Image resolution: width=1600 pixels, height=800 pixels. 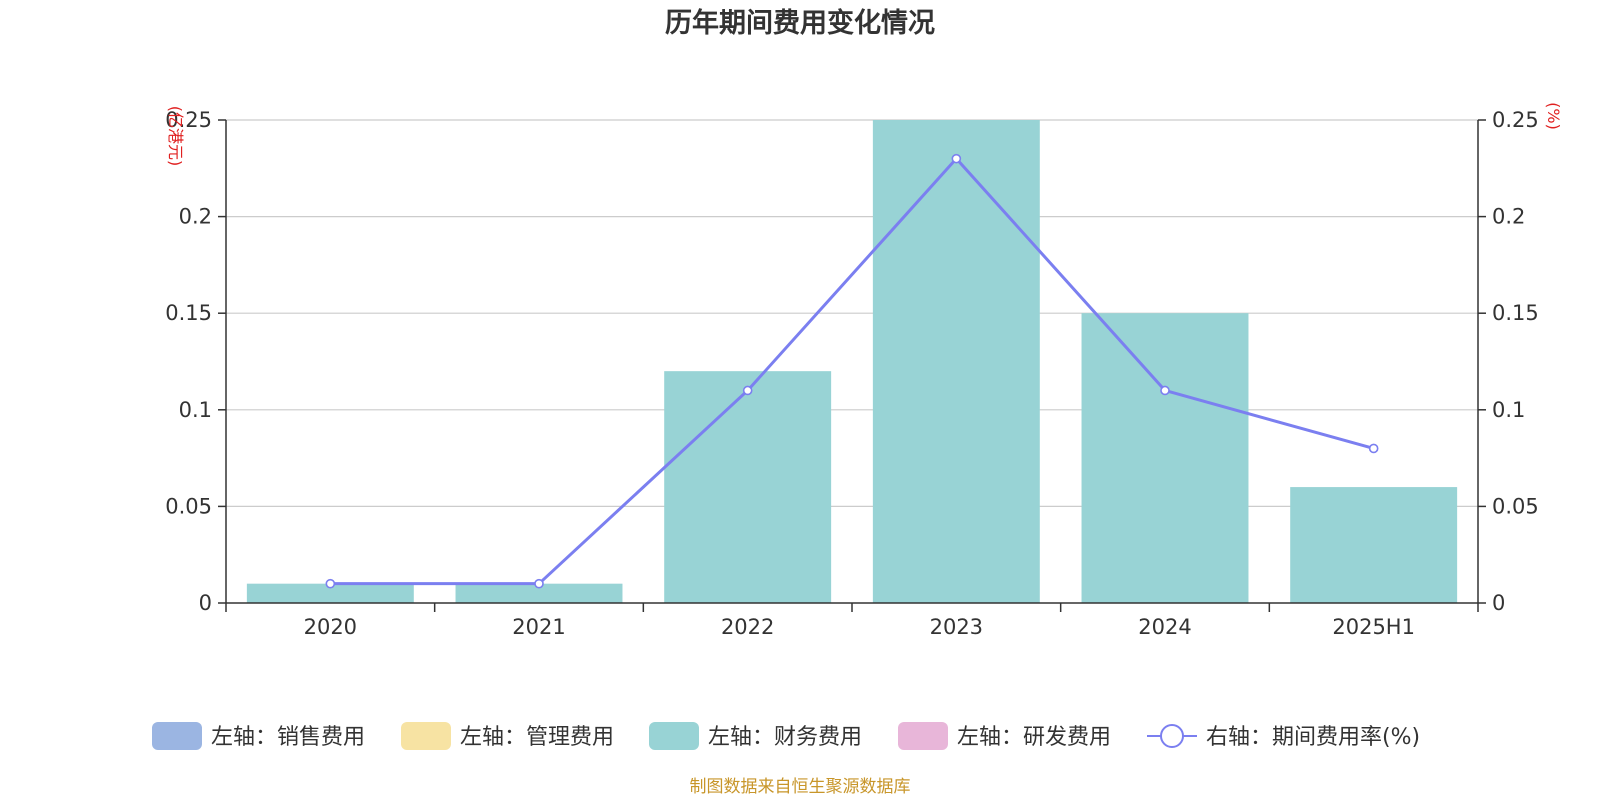 What do you see at coordinates (1508, 410) in the screenshot?
I see `right-tick-label: 0.1` at bounding box center [1508, 410].